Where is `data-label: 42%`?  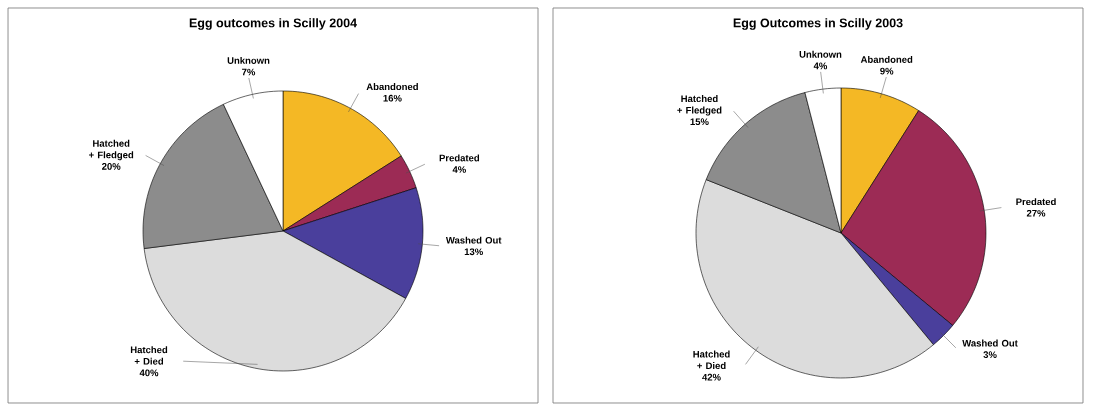 data-label: 42% is located at coordinates (711, 377).